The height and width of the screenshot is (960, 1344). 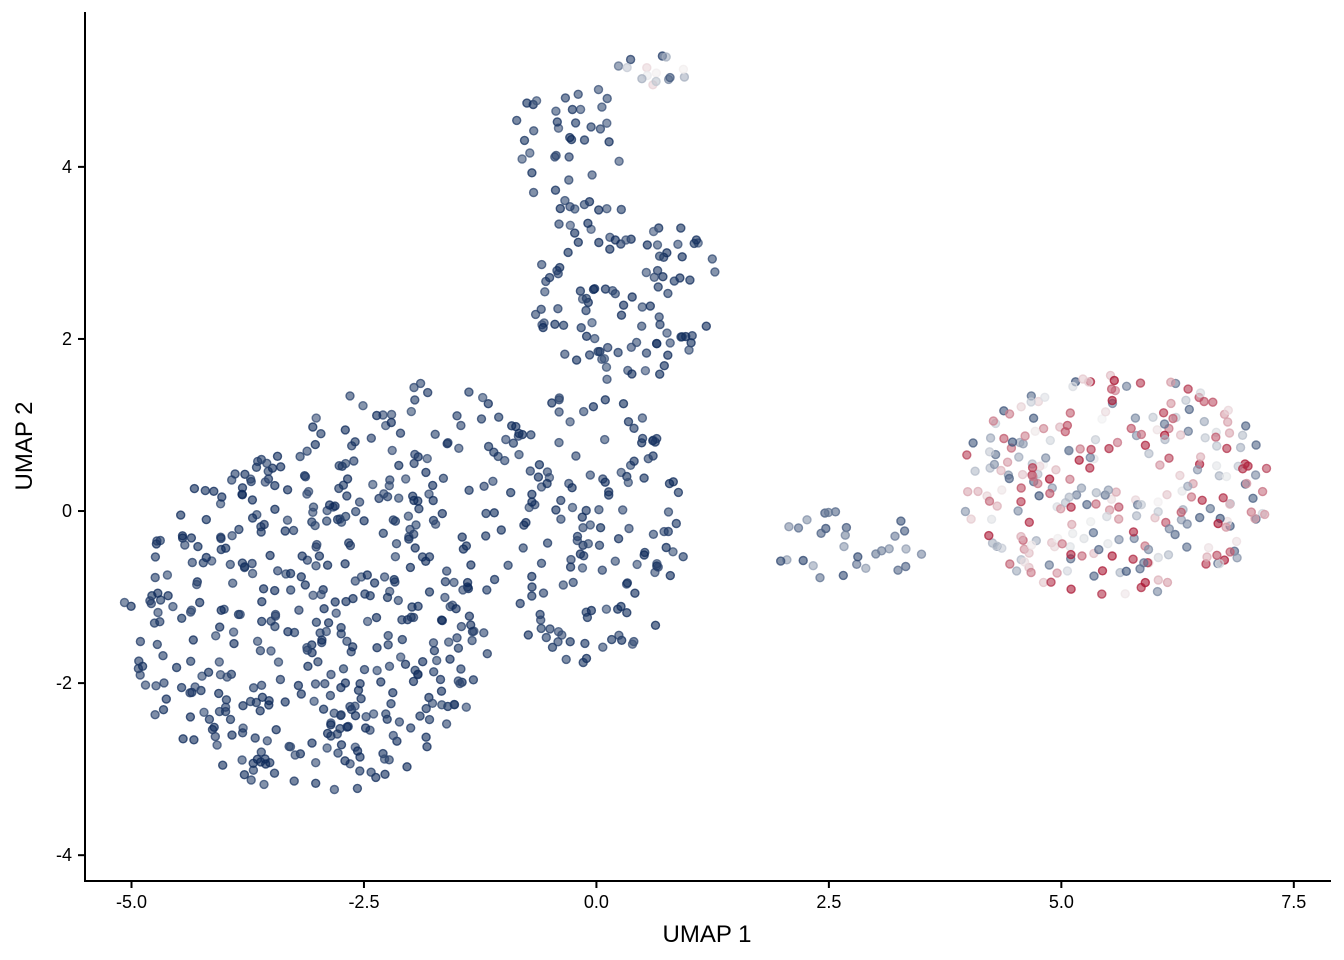 What do you see at coordinates (24, 446) in the screenshot?
I see `y-axis-title: UMAP 2` at bounding box center [24, 446].